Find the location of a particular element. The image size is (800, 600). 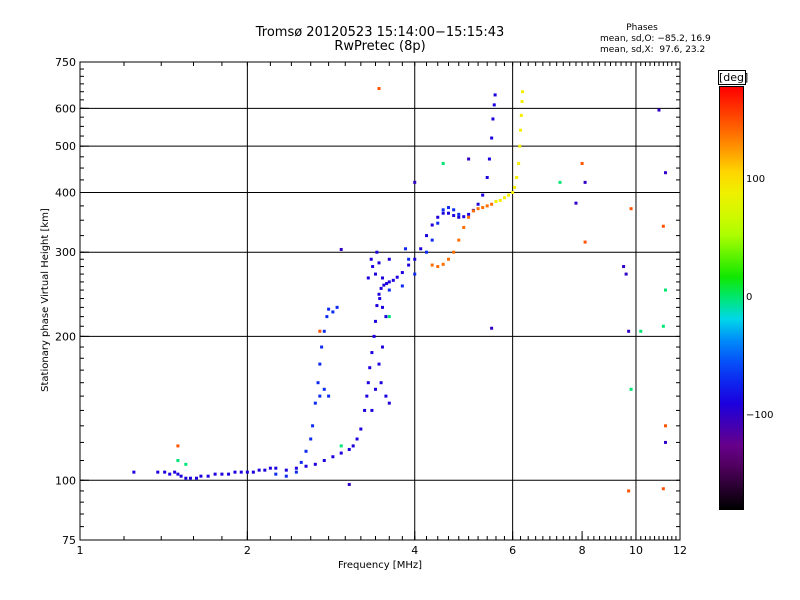

x-tick-label: 4 is located at coordinates (414, 550).